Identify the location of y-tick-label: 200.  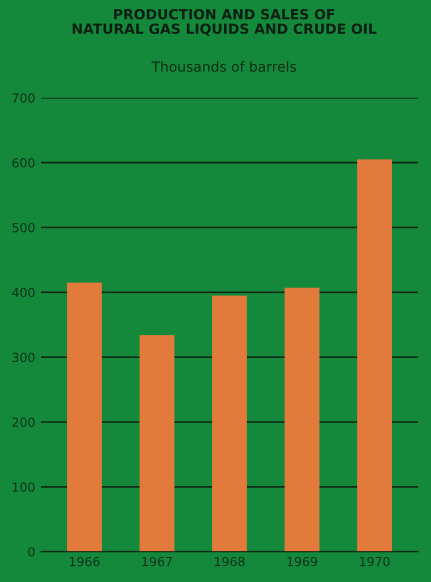
(23, 422).